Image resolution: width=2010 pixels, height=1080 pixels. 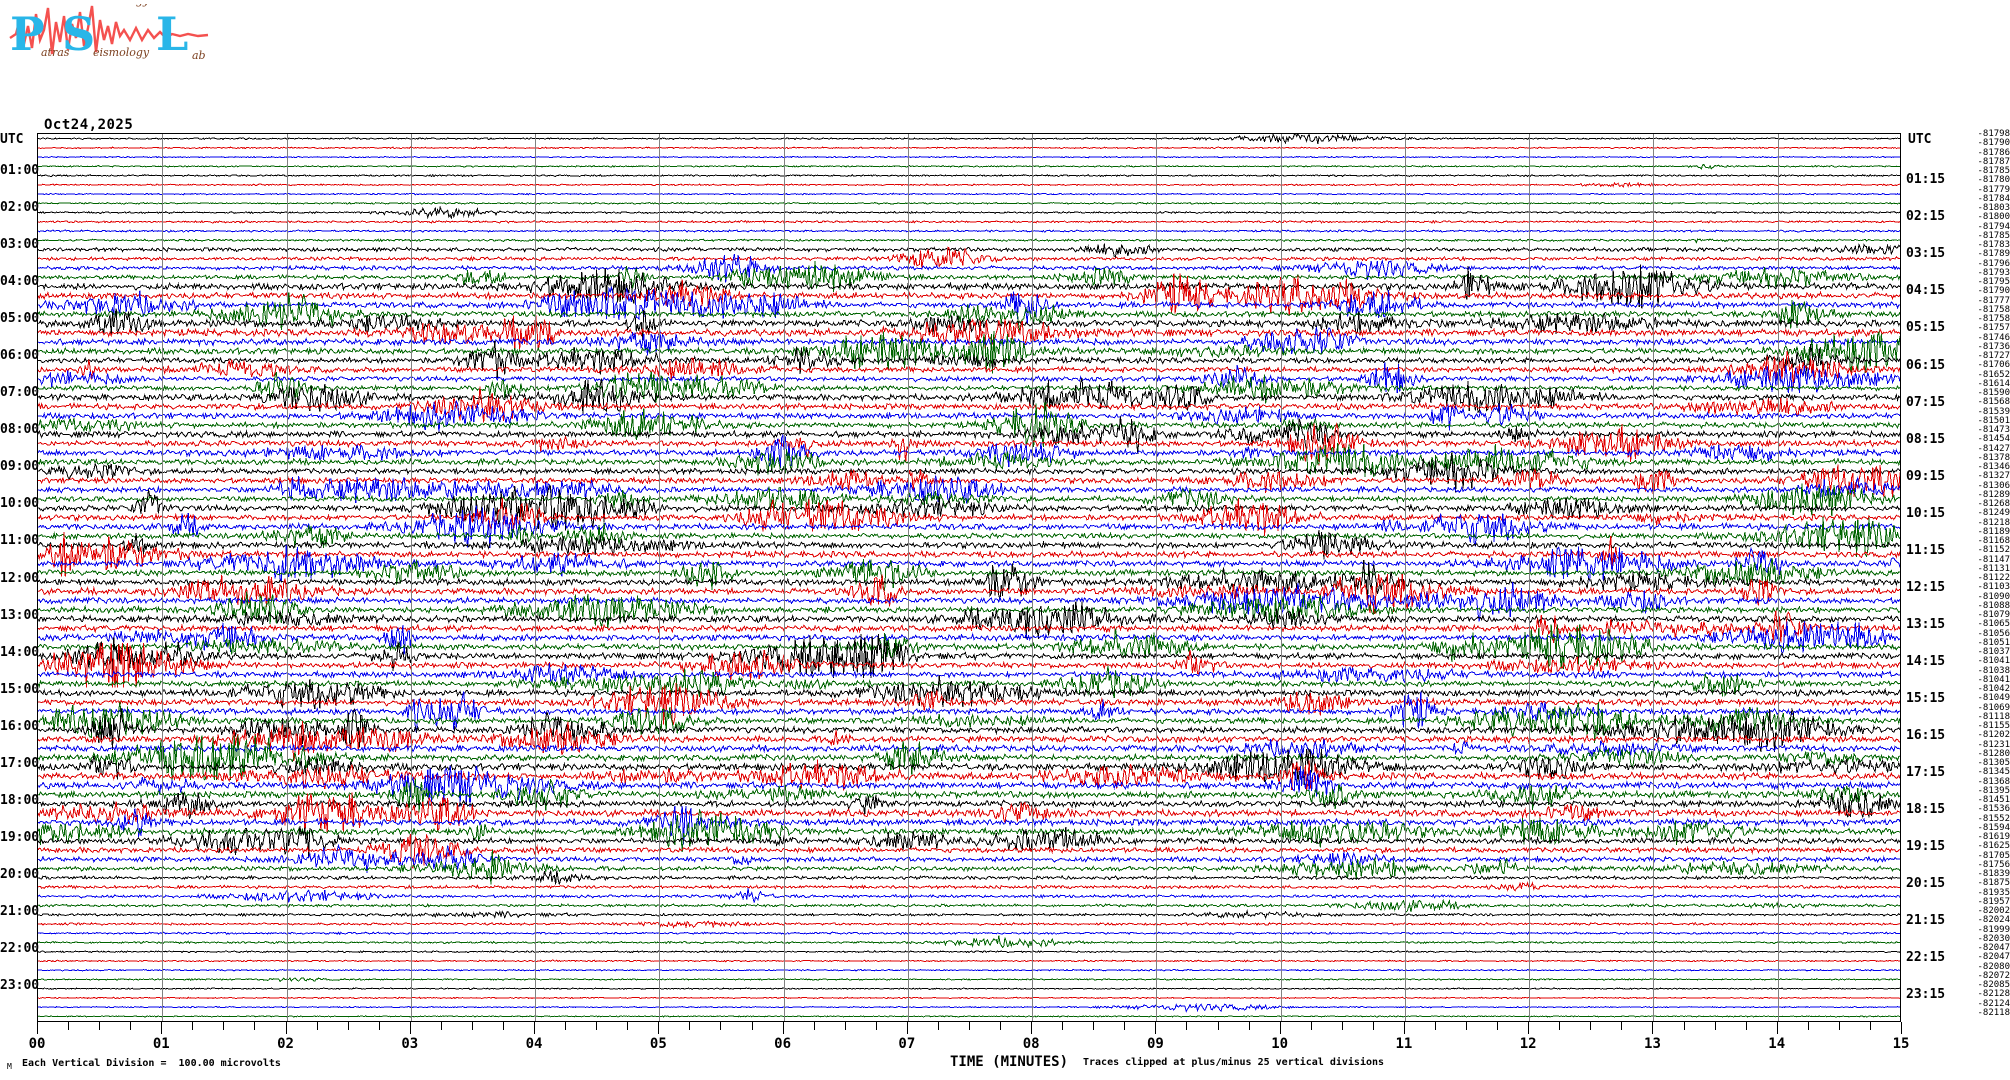 What do you see at coordinates (1993, 254) in the screenshot?
I see `scale-value-row-13: -81789` at bounding box center [1993, 254].